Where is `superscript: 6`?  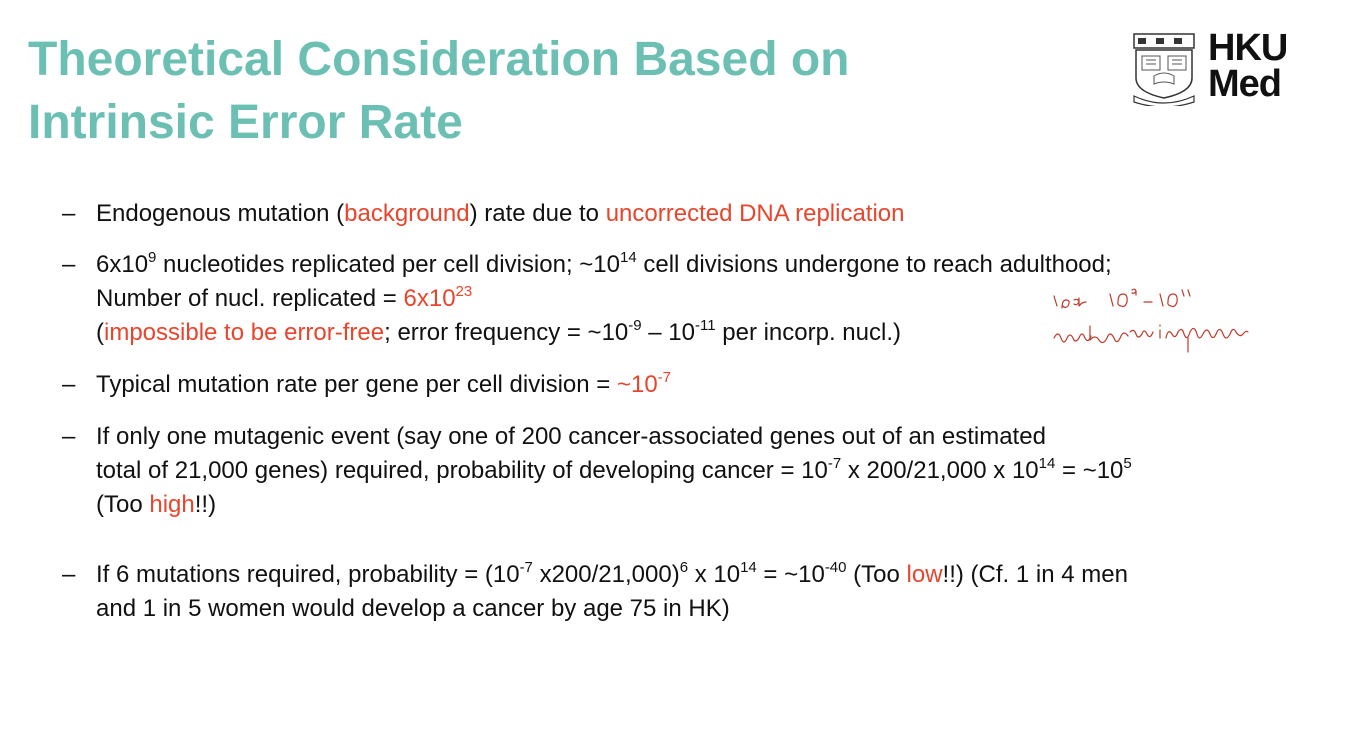
superscript: 6 is located at coordinates (684, 567).